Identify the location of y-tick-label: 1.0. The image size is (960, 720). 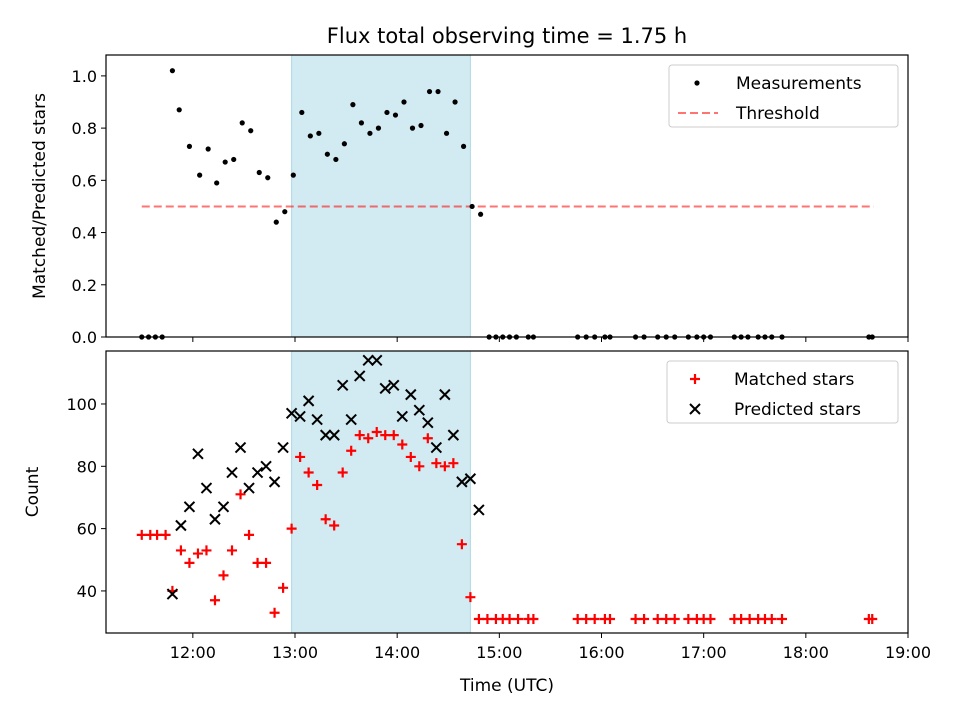
(84, 76).